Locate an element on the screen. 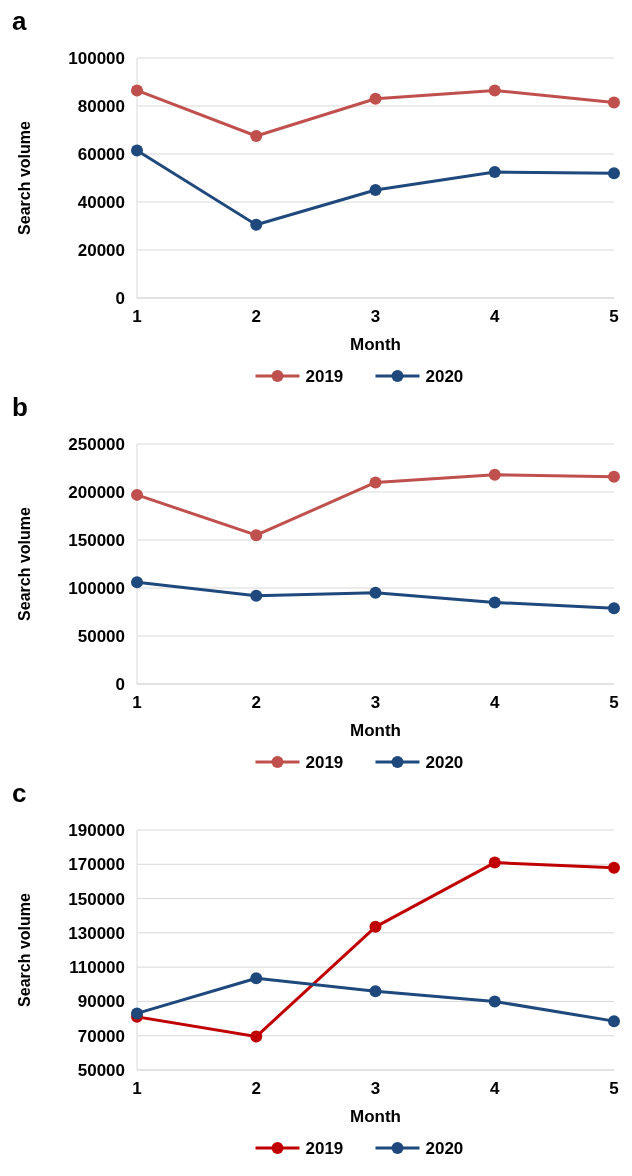  y-tick-label: 40000 is located at coordinates (101, 202).